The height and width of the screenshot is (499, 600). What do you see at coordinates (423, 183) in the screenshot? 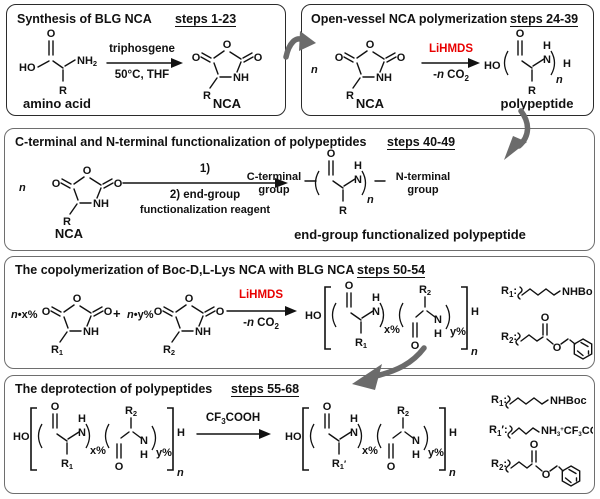
I see `n-terminal-group-label: N-terminal group` at bounding box center [423, 183].